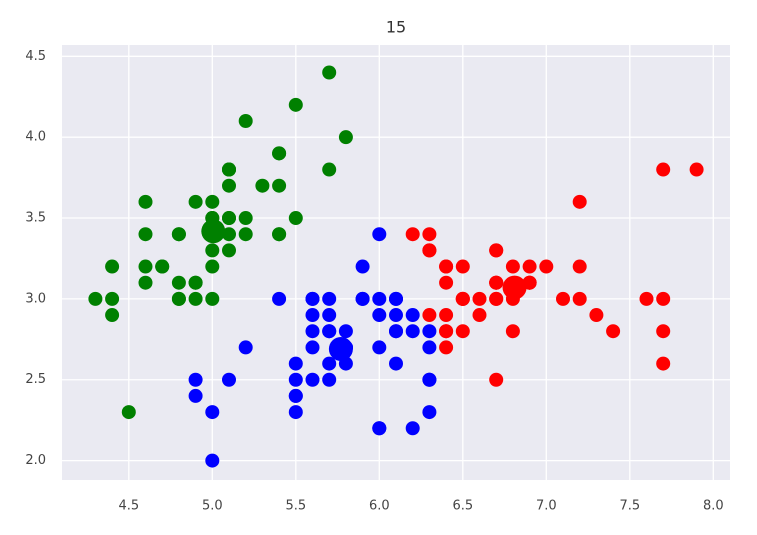 The image size is (757, 535). What do you see at coordinates (546, 506) in the screenshot?
I see `x-tick-label: 7.0` at bounding box center [546, 506].